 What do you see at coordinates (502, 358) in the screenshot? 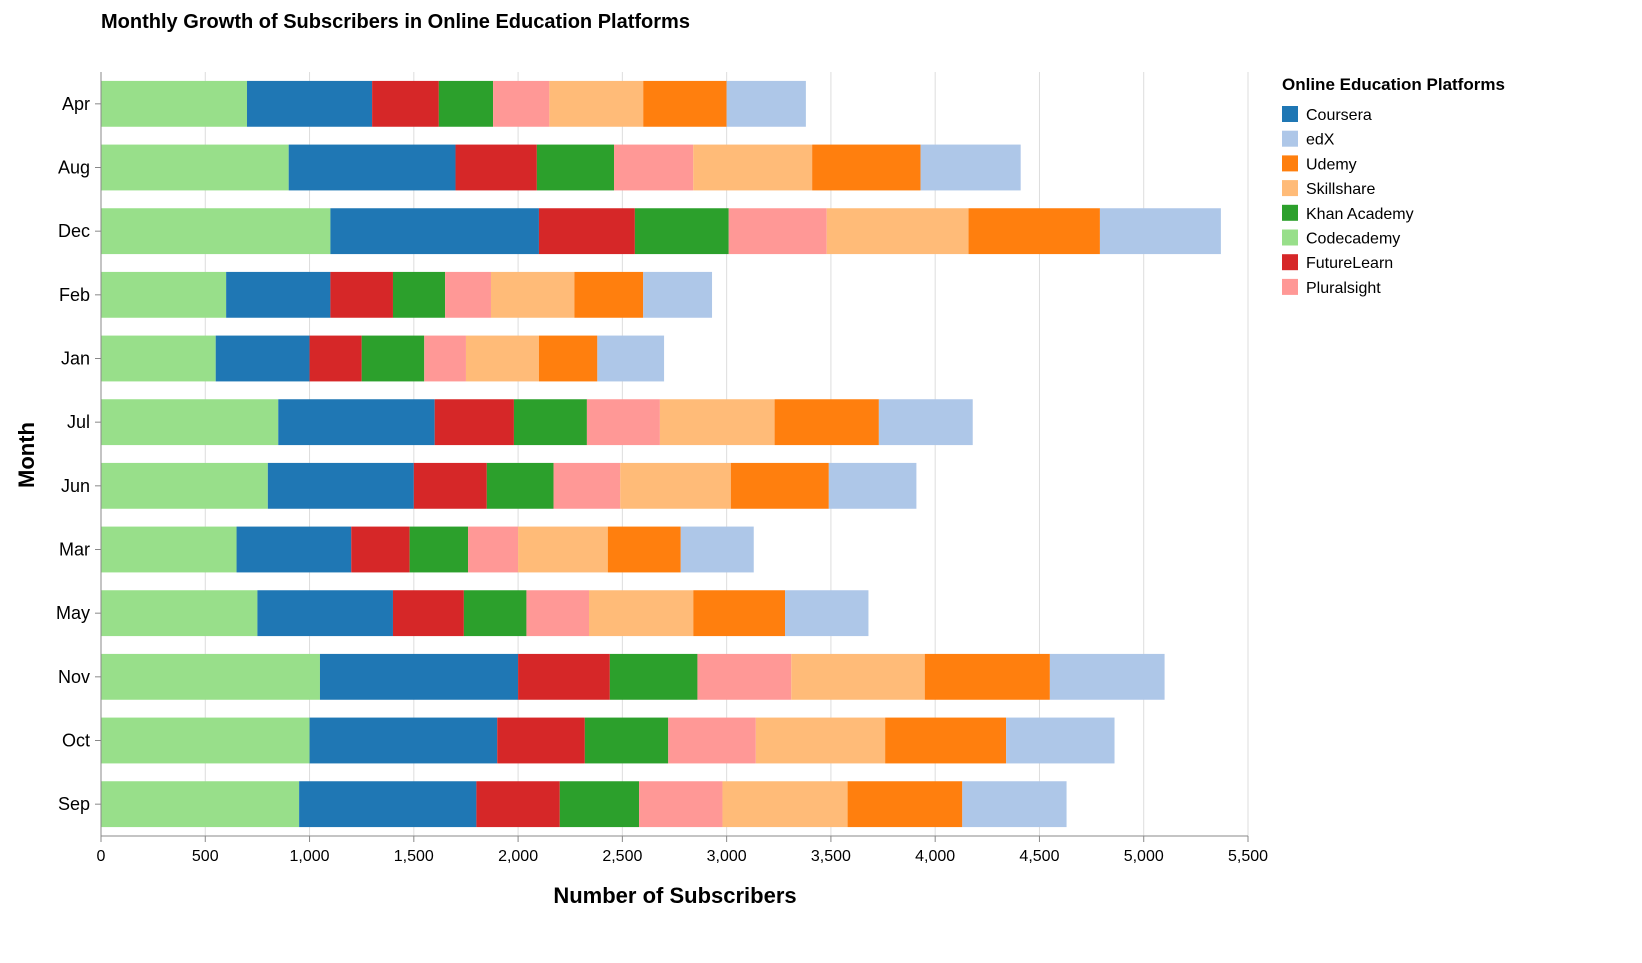
I see `bar-segment-skillshare-jan` at bounding box center [502, 358].